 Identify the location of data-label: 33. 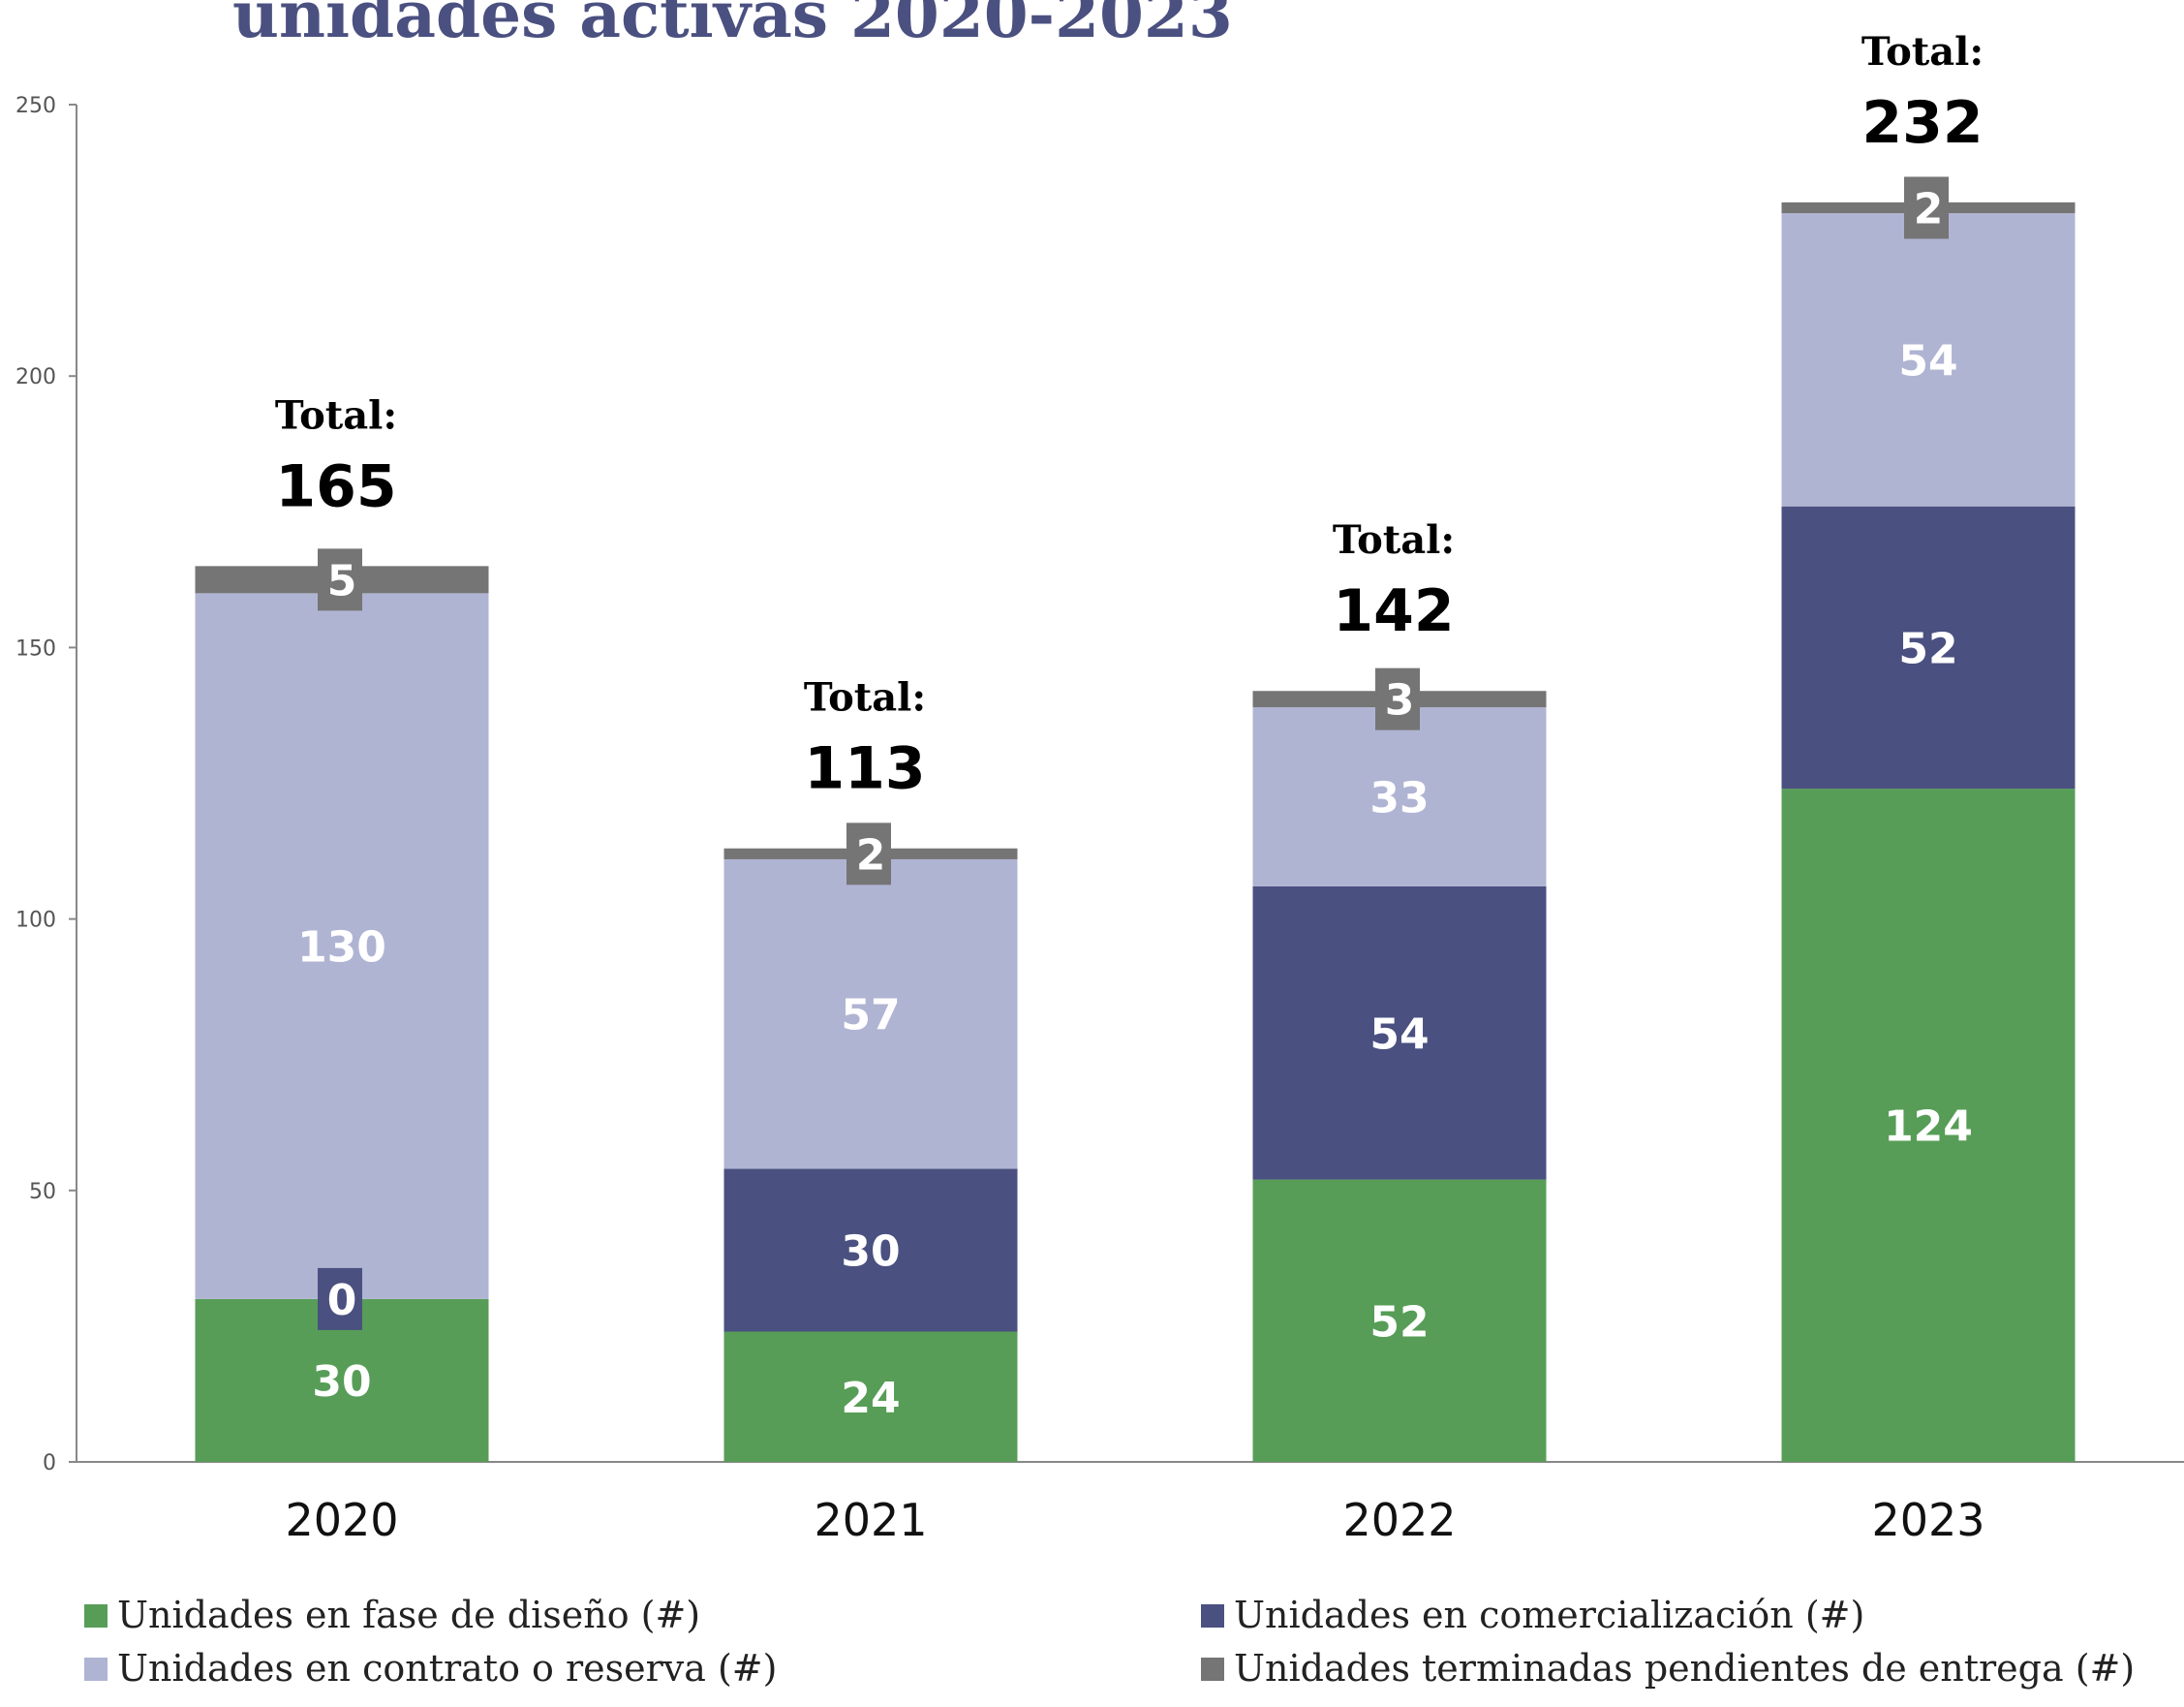
(1399, 799).